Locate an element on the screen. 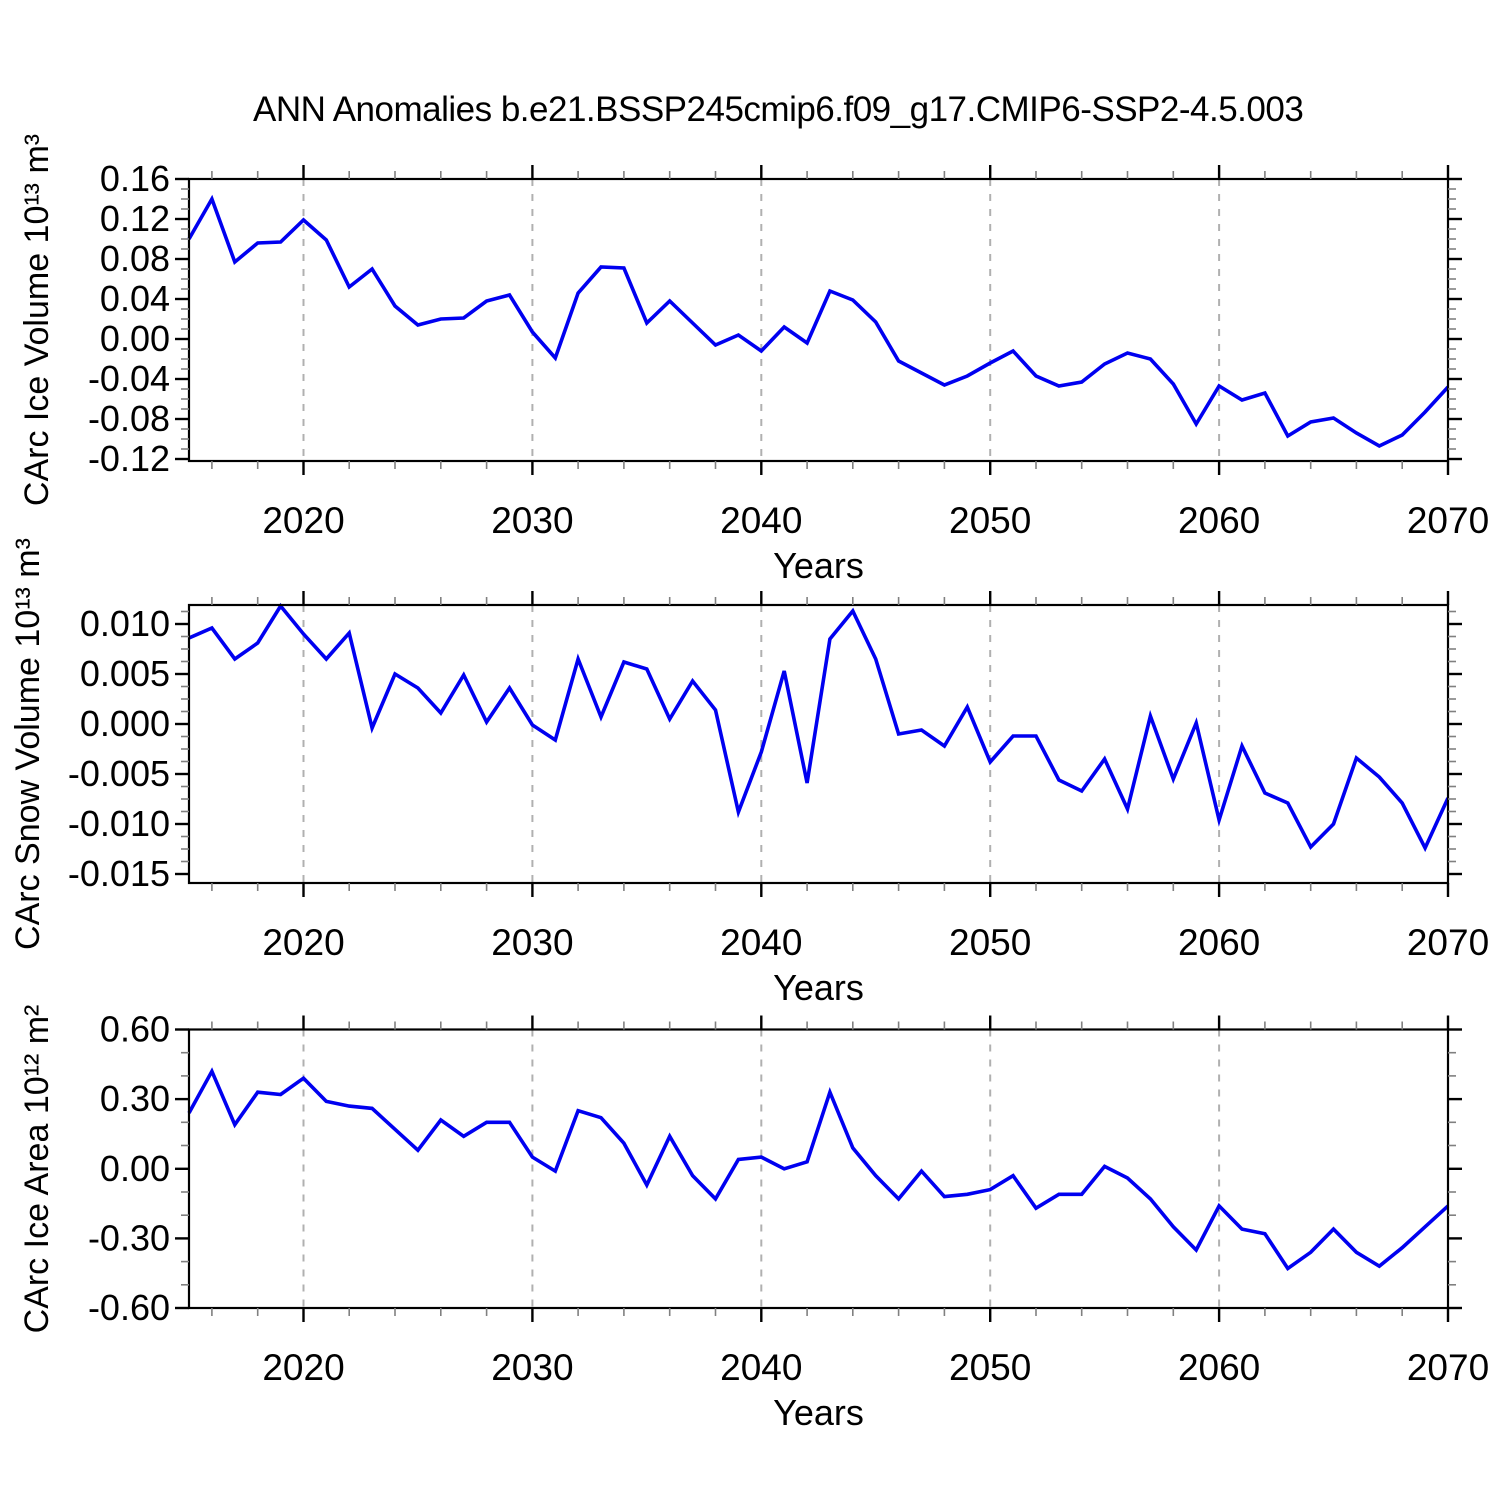 The height and width of the screenshot is (1500, 1500). y-tick-label: 0.16 is located at coordinates (135, 178).